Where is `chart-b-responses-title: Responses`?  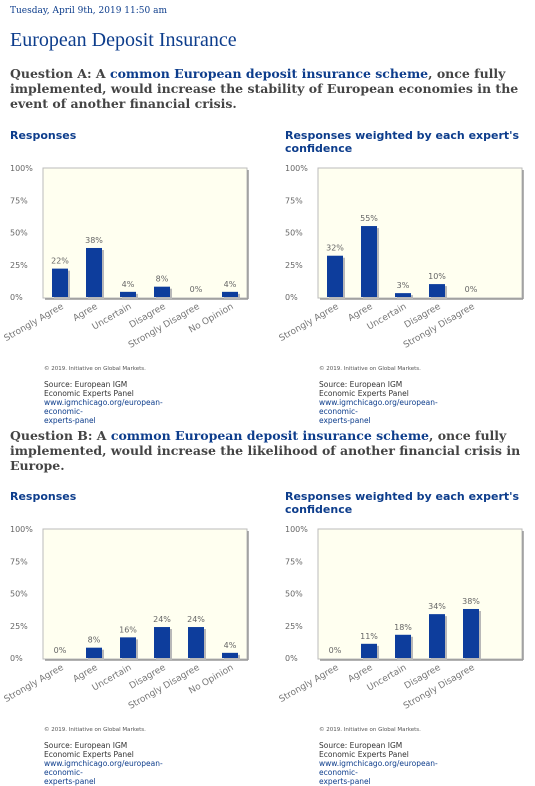 chart-b-responses-title: Responses is located at coordinates (43, 496).